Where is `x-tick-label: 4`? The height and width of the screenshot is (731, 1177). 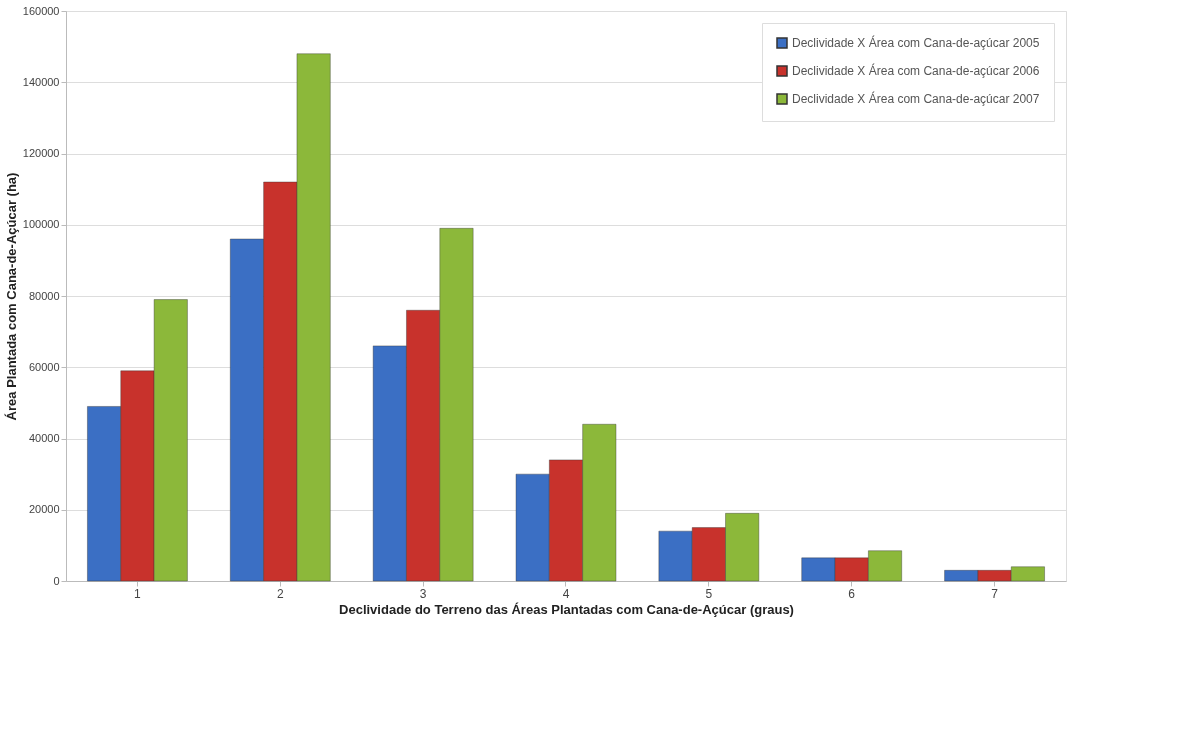 x-tick-label: 4 is located at coordinates (566, 593).